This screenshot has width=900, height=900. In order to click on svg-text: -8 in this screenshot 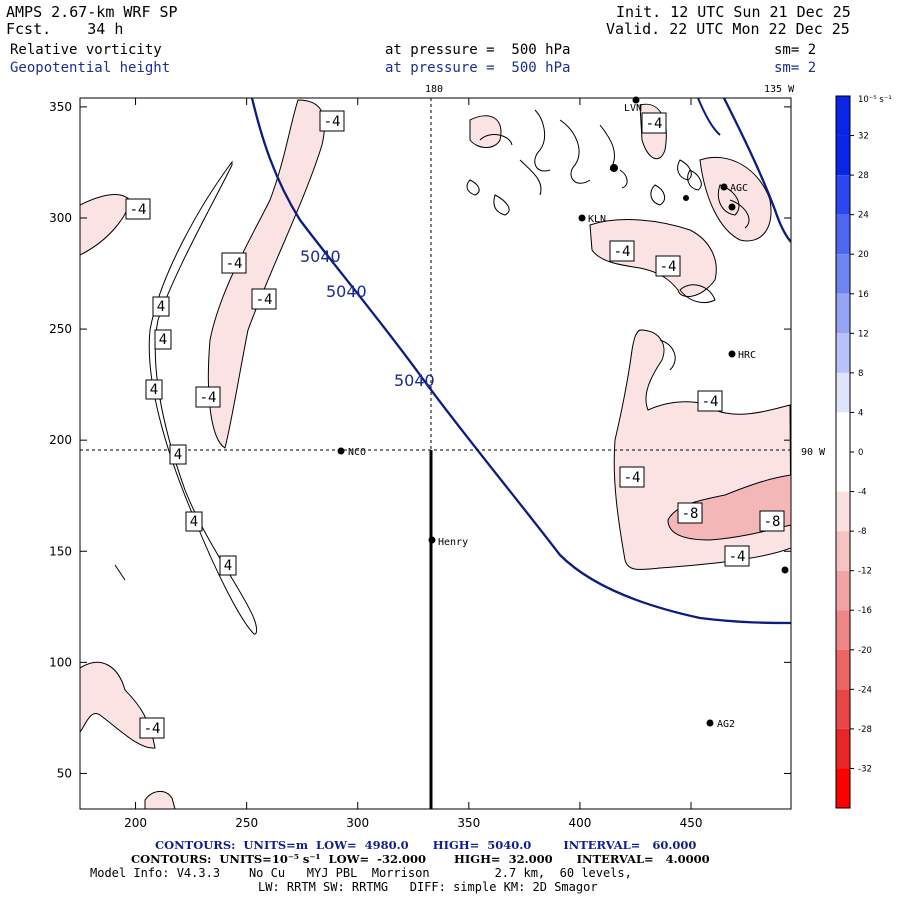, I will do `click(772, 522)`.